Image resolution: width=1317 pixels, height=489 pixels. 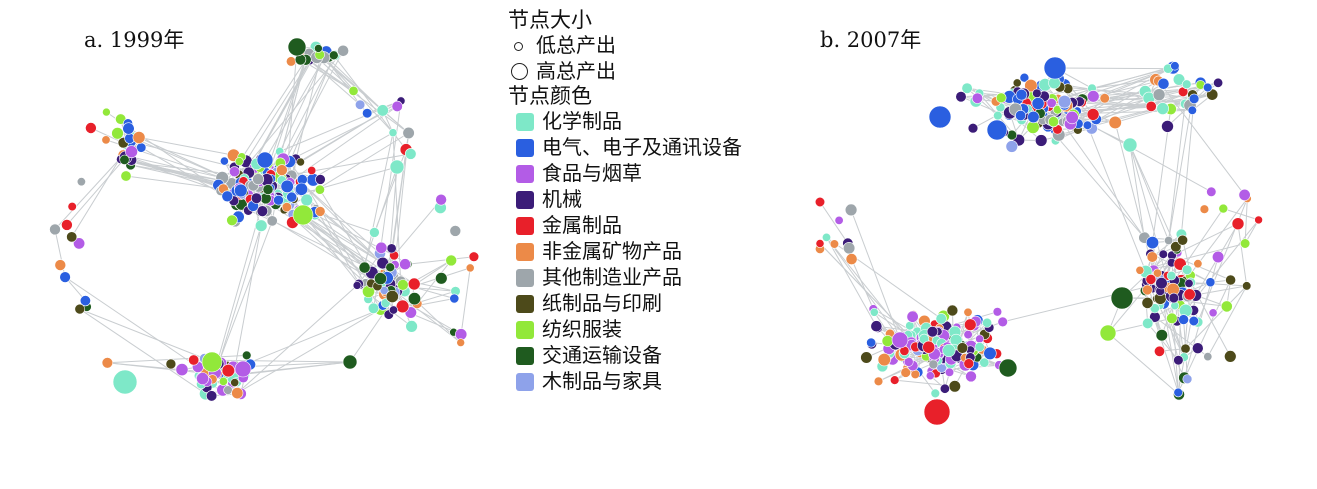 I want to click on legend-size-low-label: 低总产出, so click(x=576, y=45).